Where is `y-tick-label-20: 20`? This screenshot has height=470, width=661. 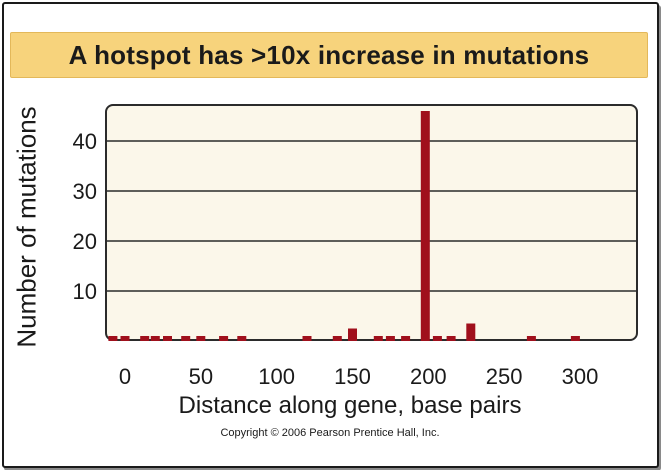 y-tick-label-20: 20 is located at coordinates (85, 241).